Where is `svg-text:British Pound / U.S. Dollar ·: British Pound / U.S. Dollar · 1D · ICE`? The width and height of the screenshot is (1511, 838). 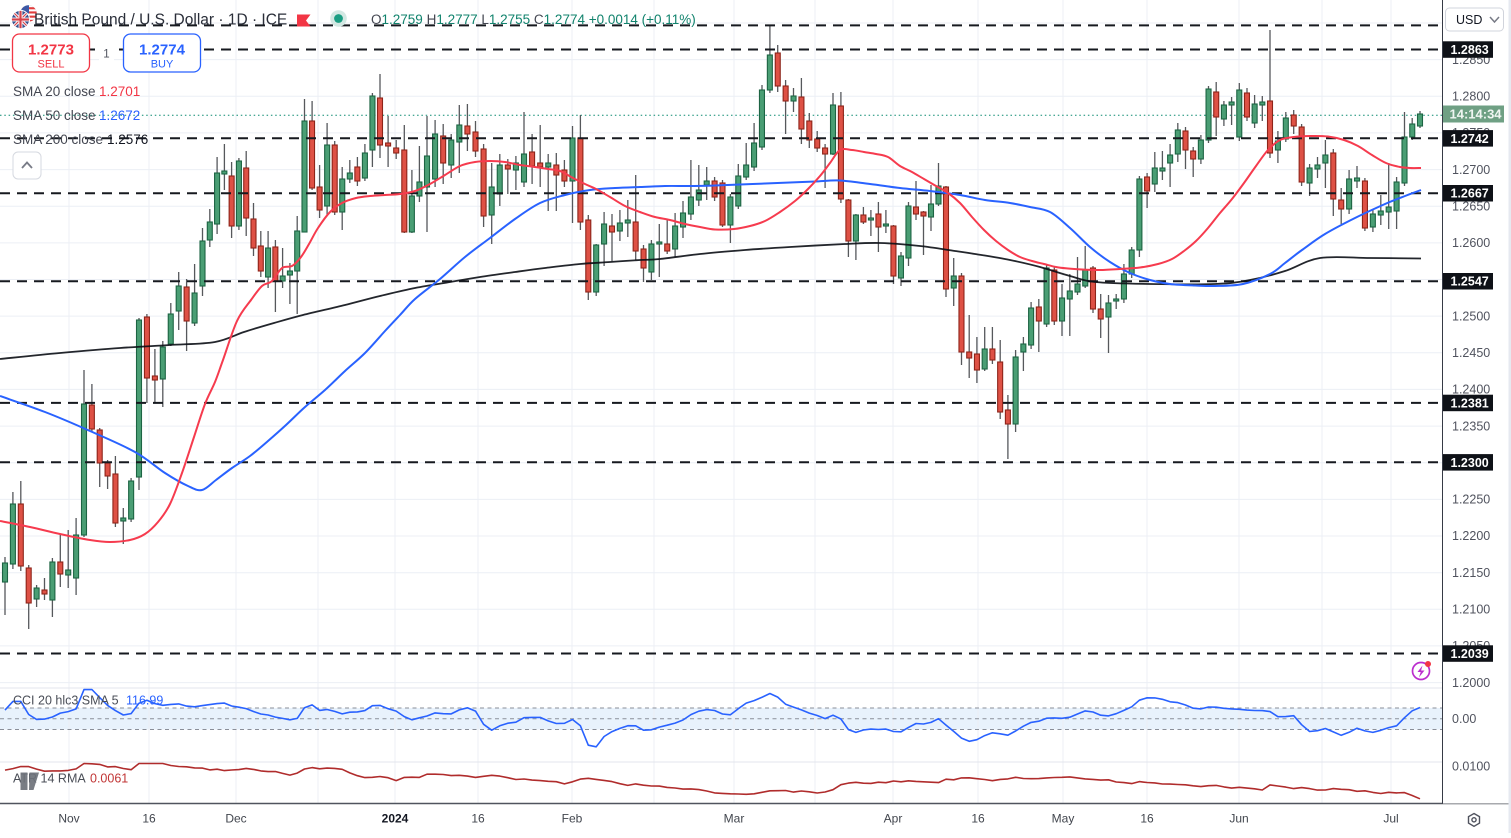 svg-text:British Pound / U.S. Dollar ·: British Pound / U.S. Dollar · 1D · ICE is located at coordinates (160, 20).